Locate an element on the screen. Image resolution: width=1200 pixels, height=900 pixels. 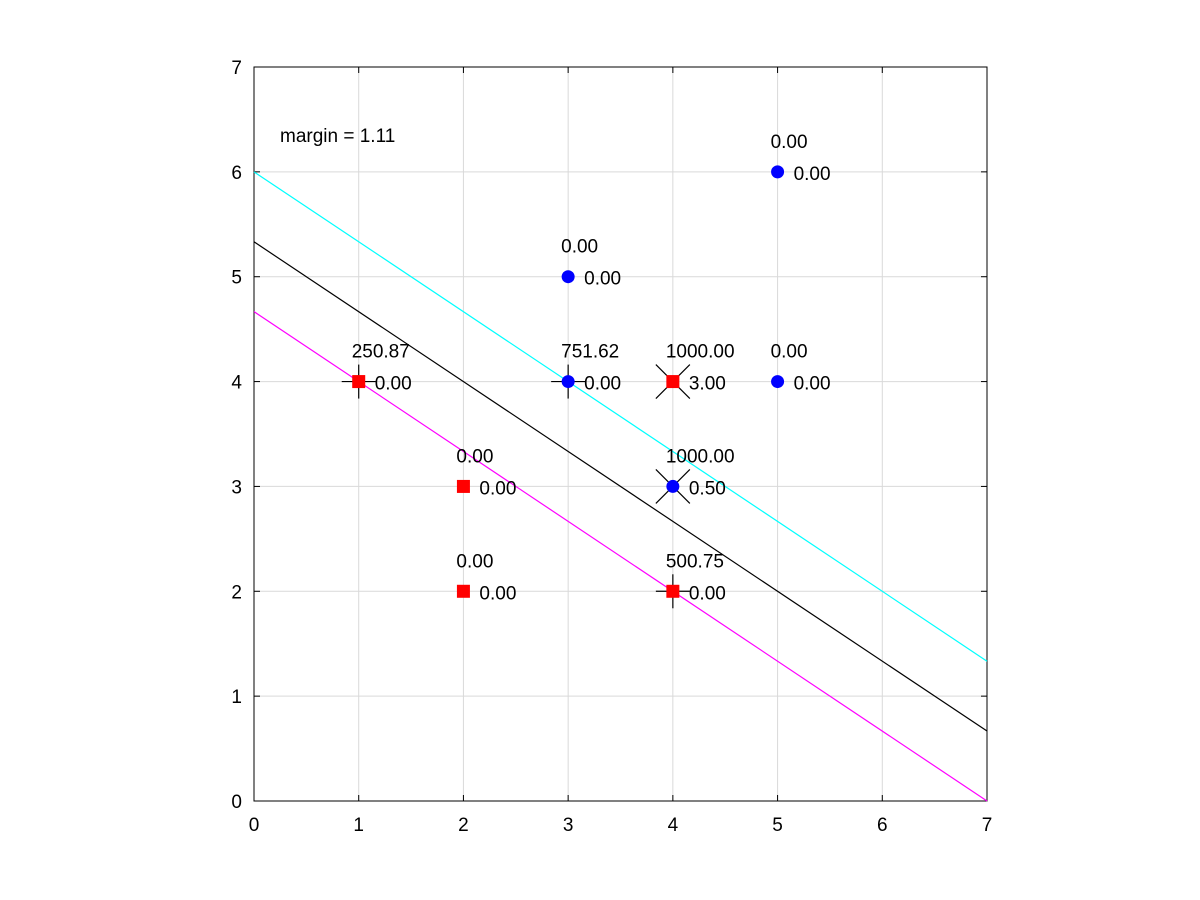
point-right-label: 3.00 is located at coordinates (707, 384).